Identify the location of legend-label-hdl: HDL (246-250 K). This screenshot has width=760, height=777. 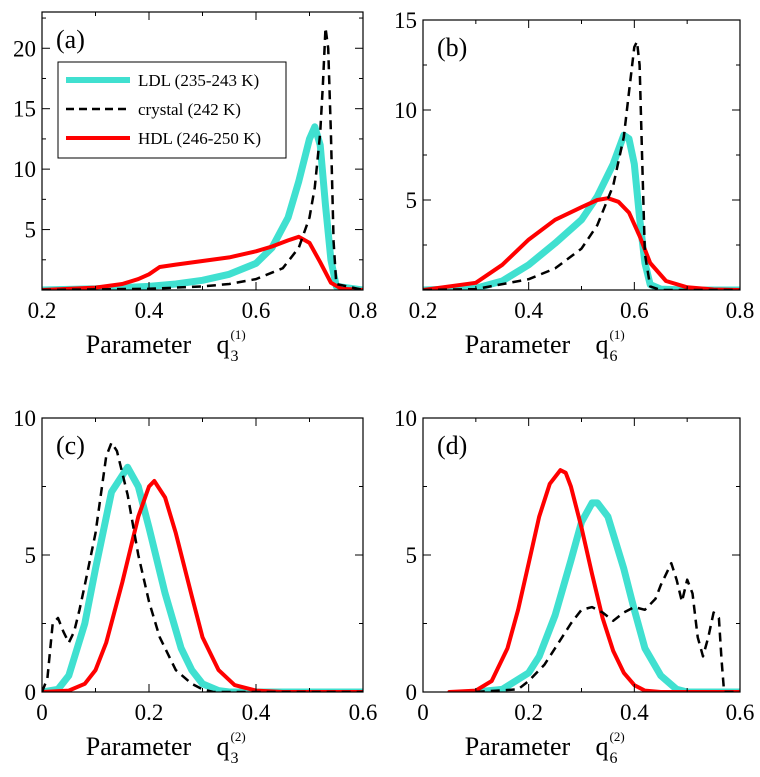
(199, 138).